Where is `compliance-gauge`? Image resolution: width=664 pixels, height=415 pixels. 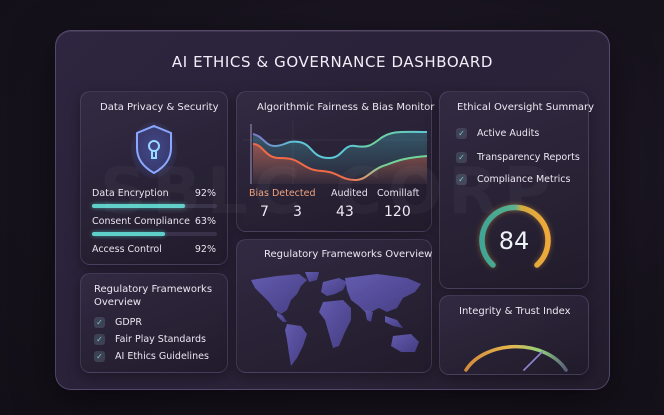 compliance-gauge is located at coordinates (515, 236).